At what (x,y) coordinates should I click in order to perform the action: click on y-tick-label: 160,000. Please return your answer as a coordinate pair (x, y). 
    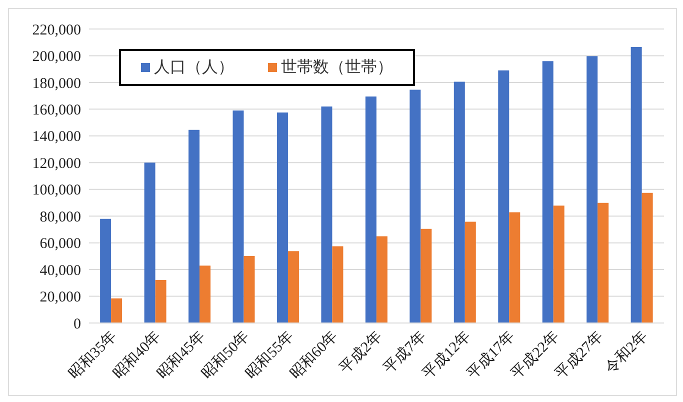
    Looking at the image, I should click on (56, 110).